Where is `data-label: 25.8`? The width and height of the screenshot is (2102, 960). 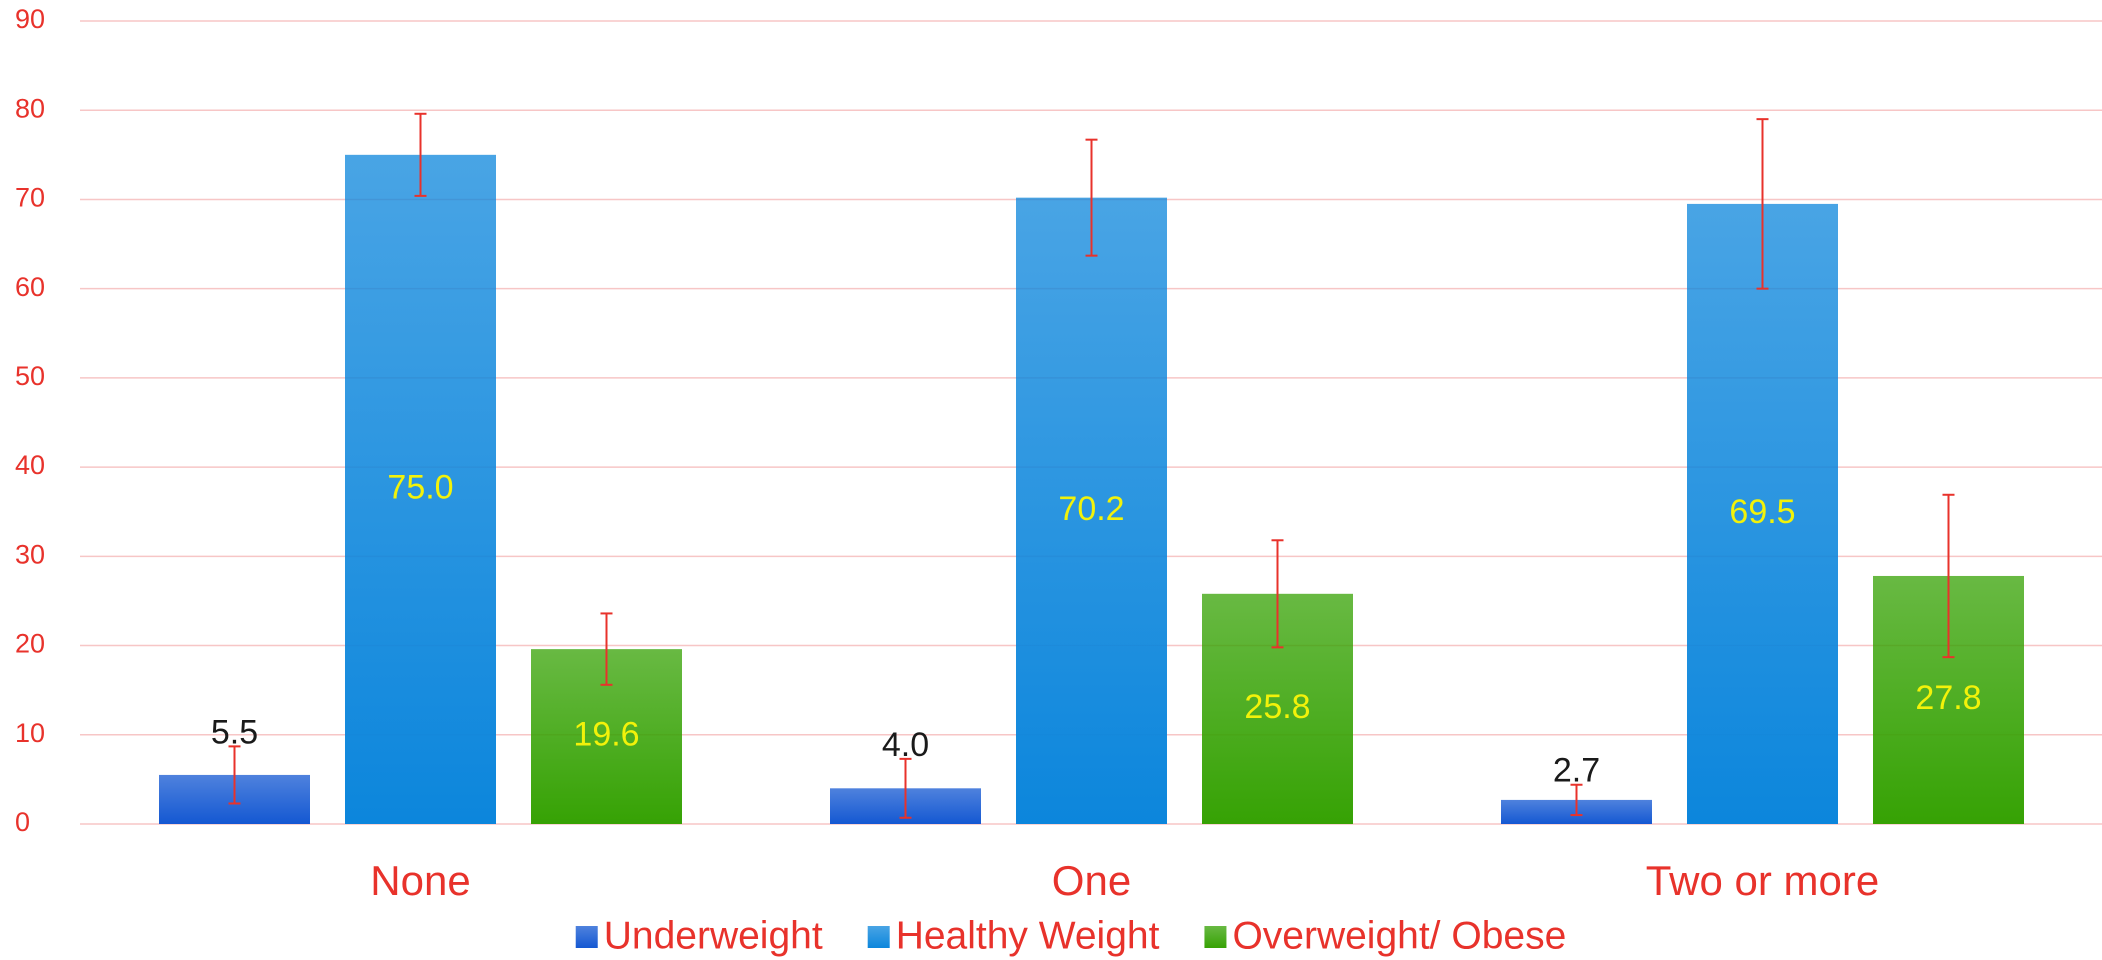
data-label: 25.8 is located at coordinates (1277, 707).